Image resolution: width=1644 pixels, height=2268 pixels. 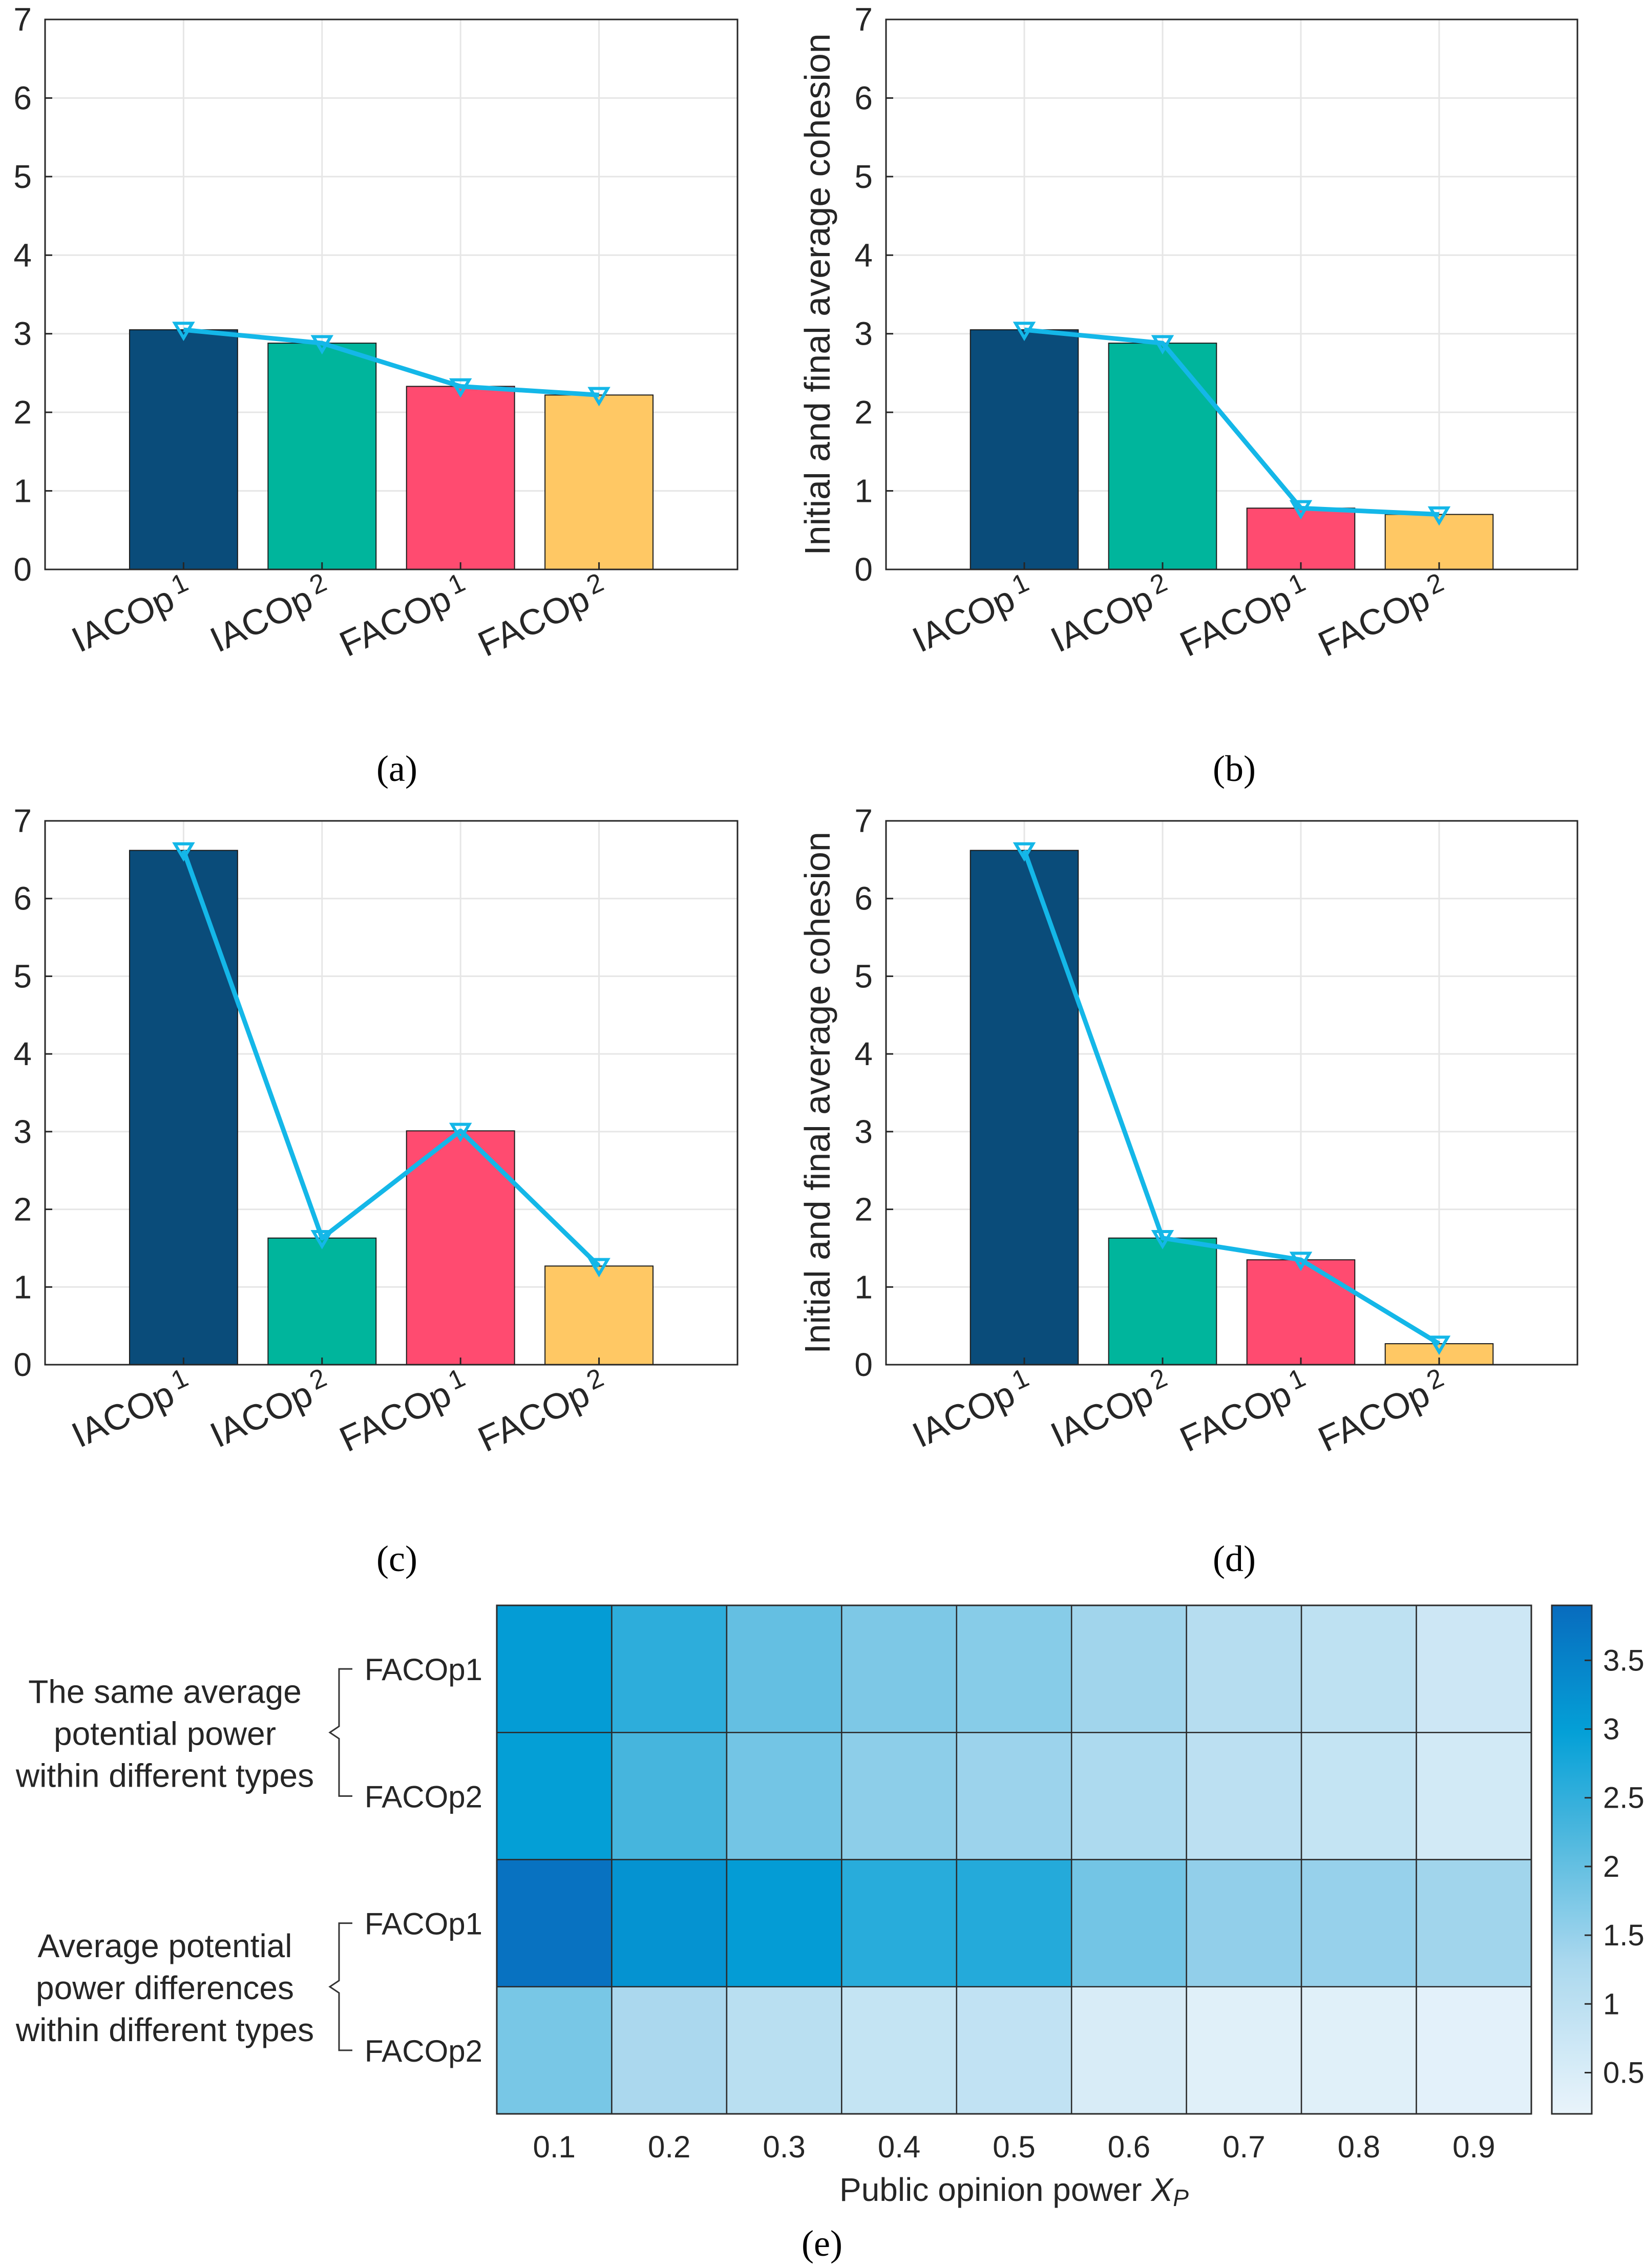 I want to click on caption-e: (e), so click(x=822, y=2243).